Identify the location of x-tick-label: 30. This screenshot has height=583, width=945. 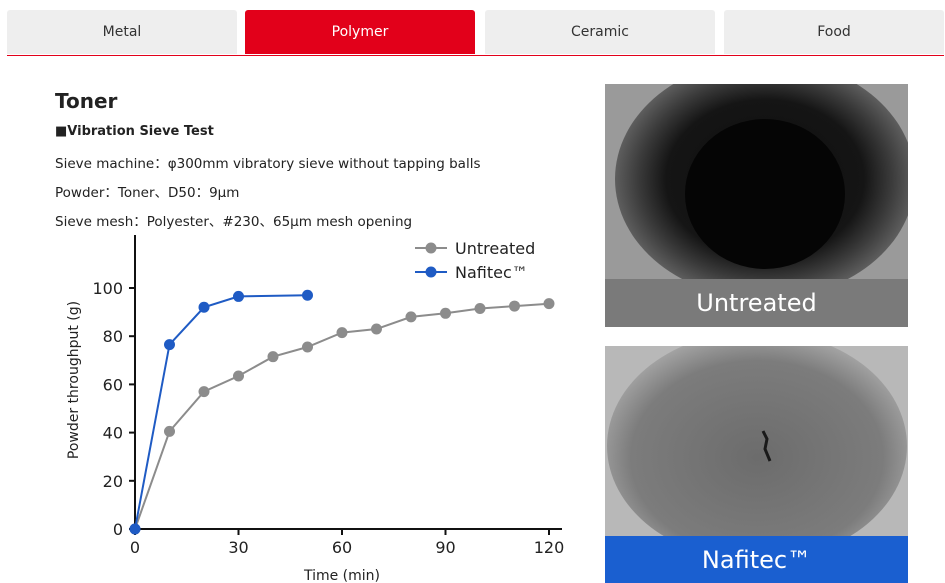
(238, 547).